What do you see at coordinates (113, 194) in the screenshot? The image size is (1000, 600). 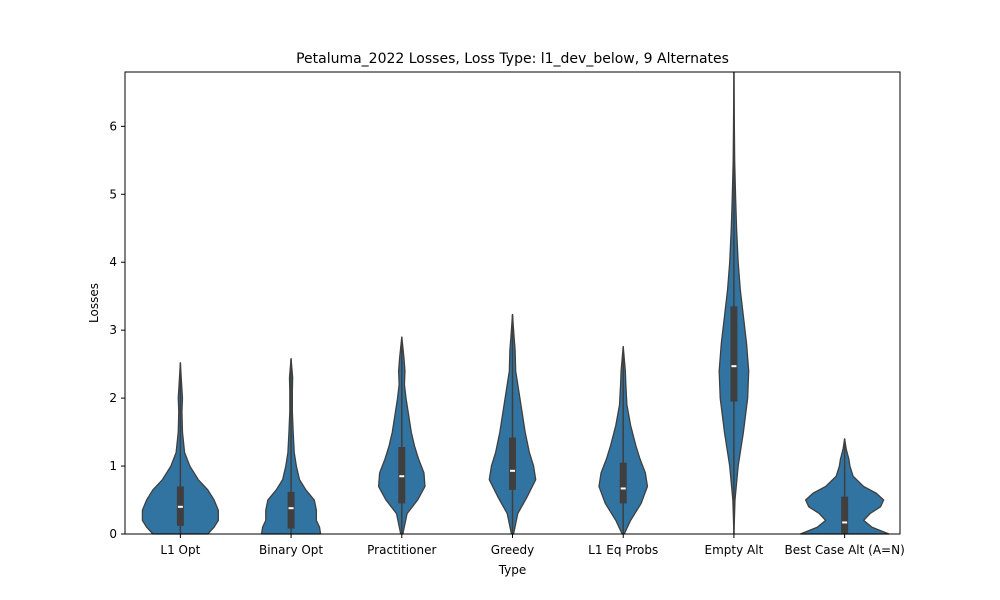 I see `y-tick-label: 5` at bounding box center [113, 194].